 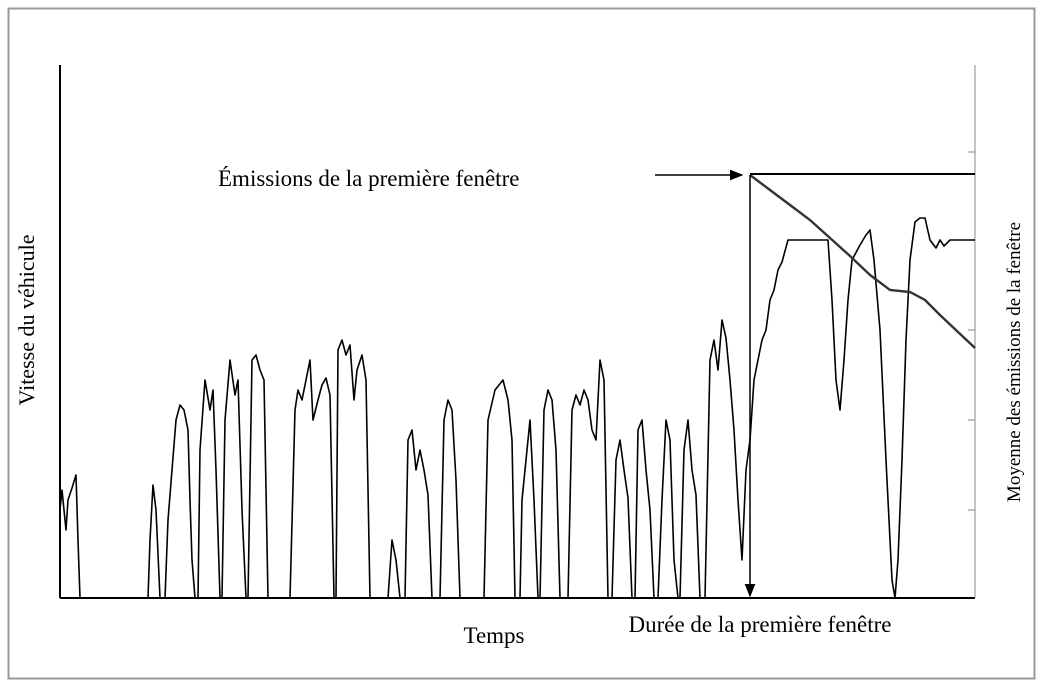 I want to click on x-axis-label: Temps, so click(x=494, y=635).